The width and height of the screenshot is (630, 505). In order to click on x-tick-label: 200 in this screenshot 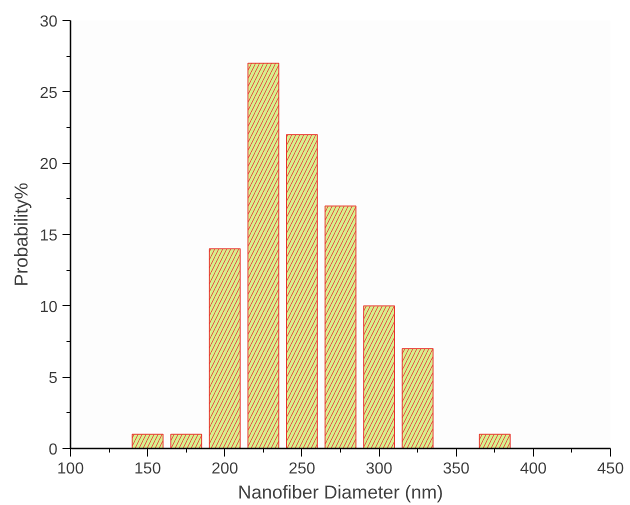, I will do `click(224, 469)`.